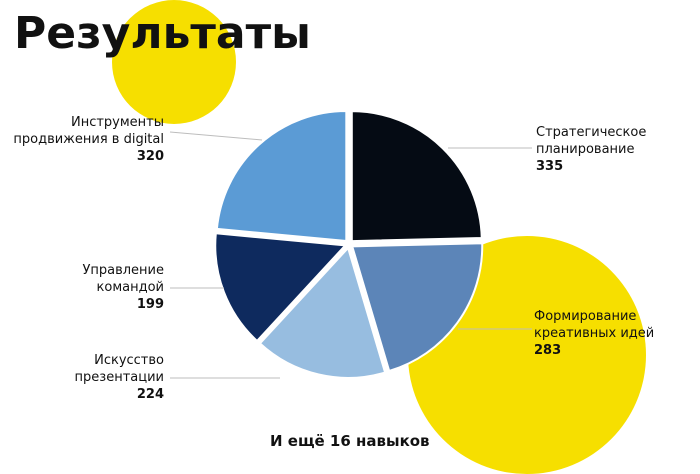 The width and height of the screenshot is (700, 474). Describe the element at coordinates (281, 287) in the screenshot. I see `slice-team-management` at that location.